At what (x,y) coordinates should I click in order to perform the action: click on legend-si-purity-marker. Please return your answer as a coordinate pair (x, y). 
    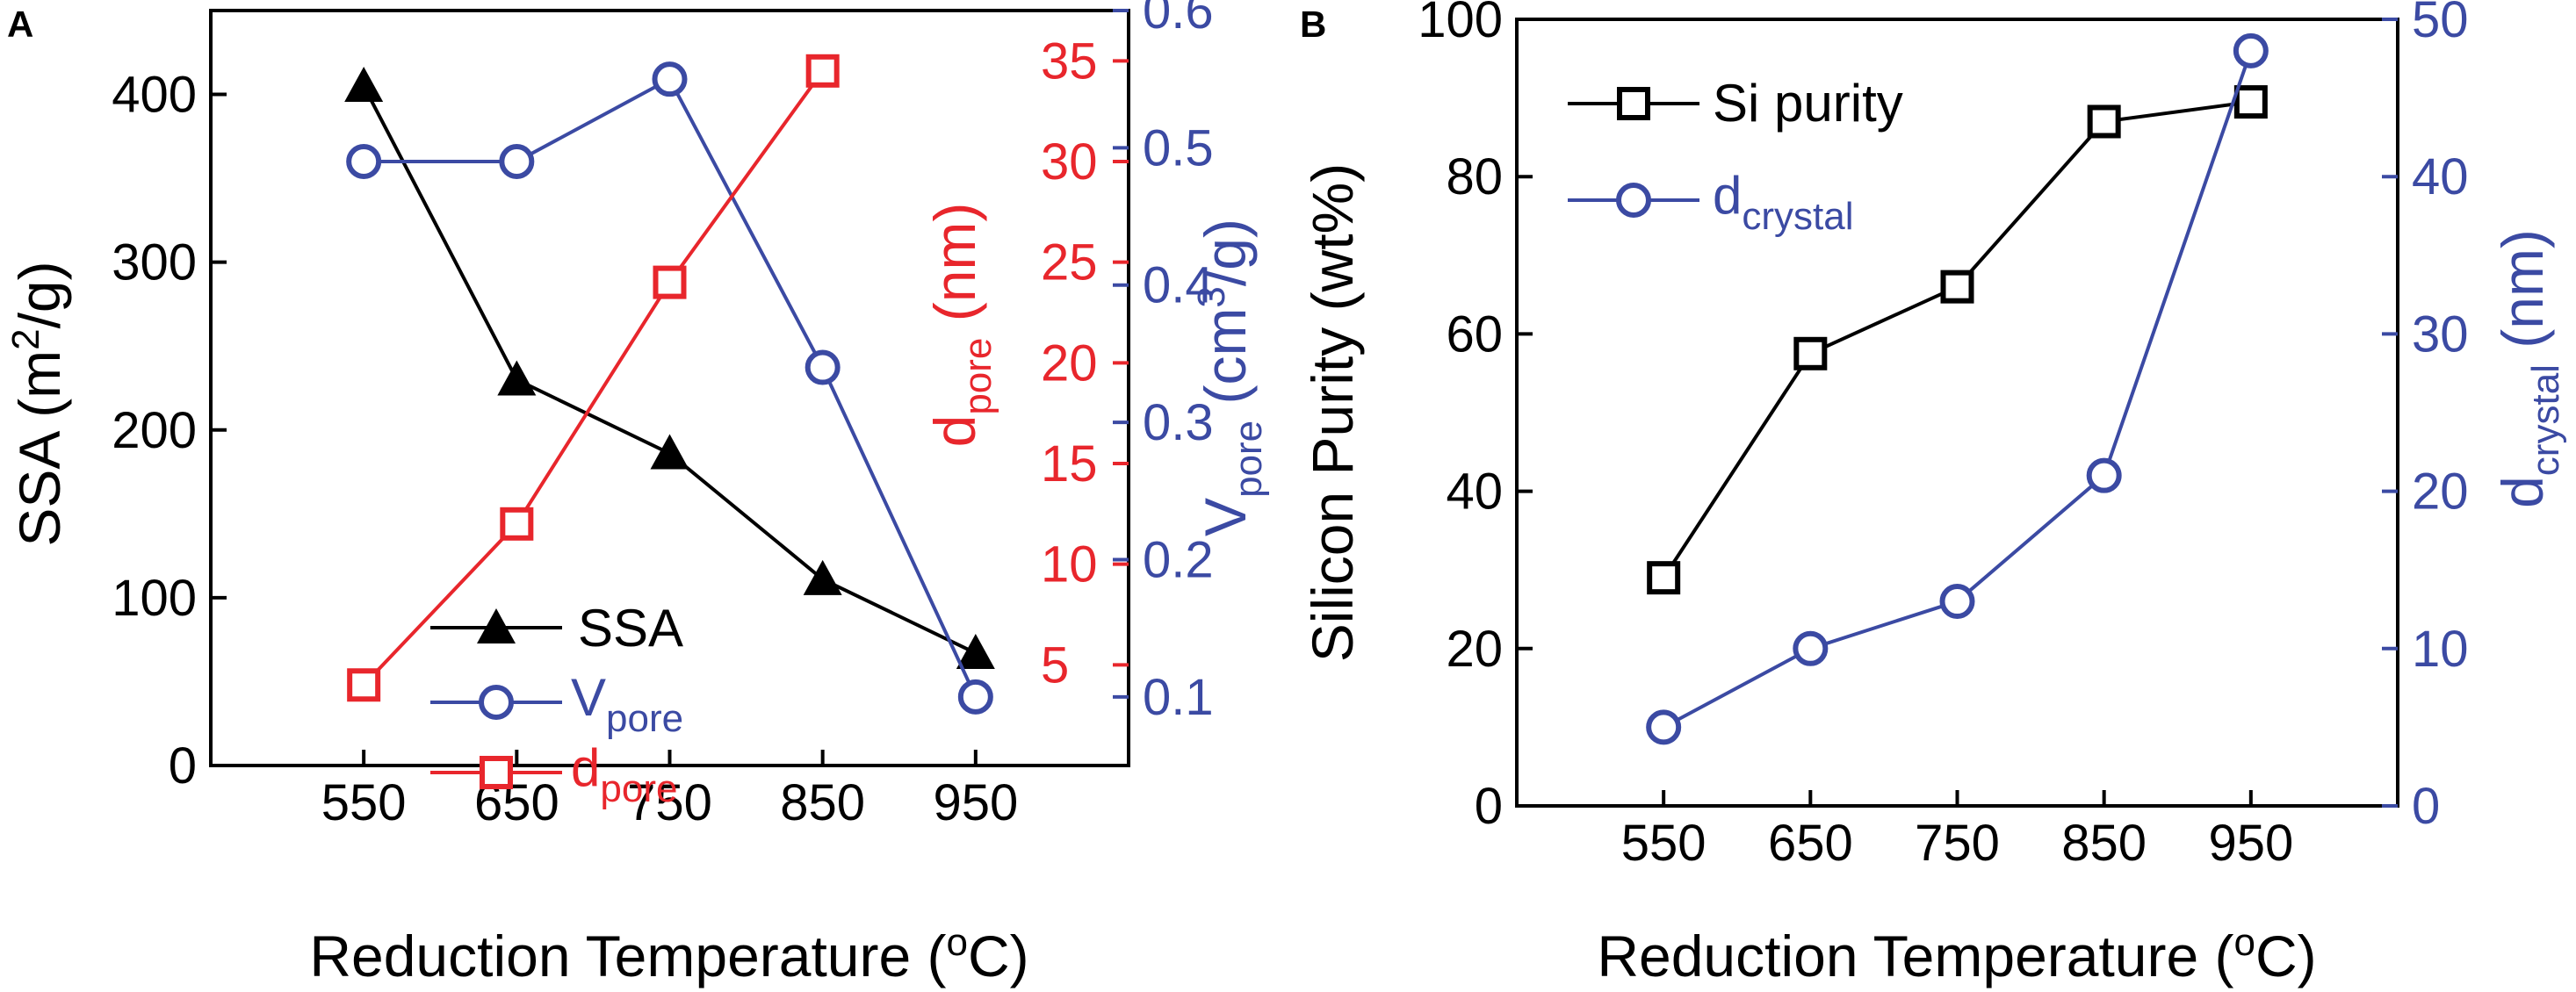
    Looking at the image, I should click on (1633, 103).